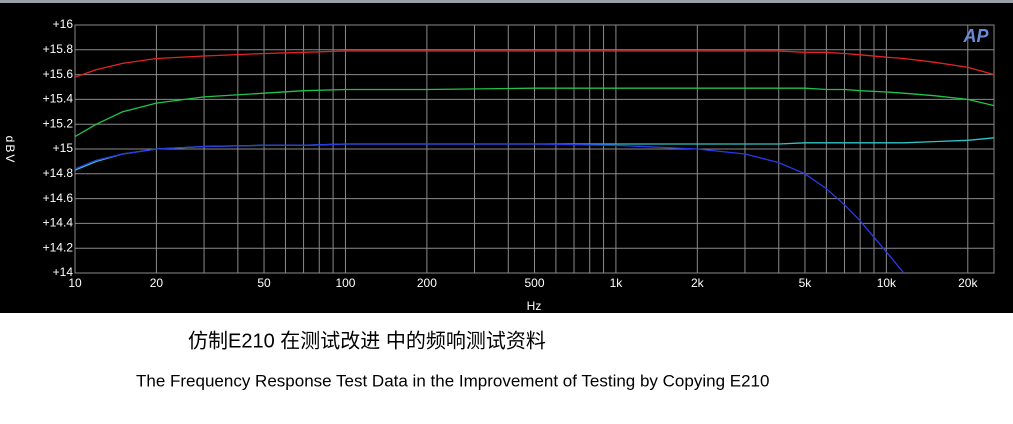  I want to click on x-tick-label: 20k, so click(968, 283).